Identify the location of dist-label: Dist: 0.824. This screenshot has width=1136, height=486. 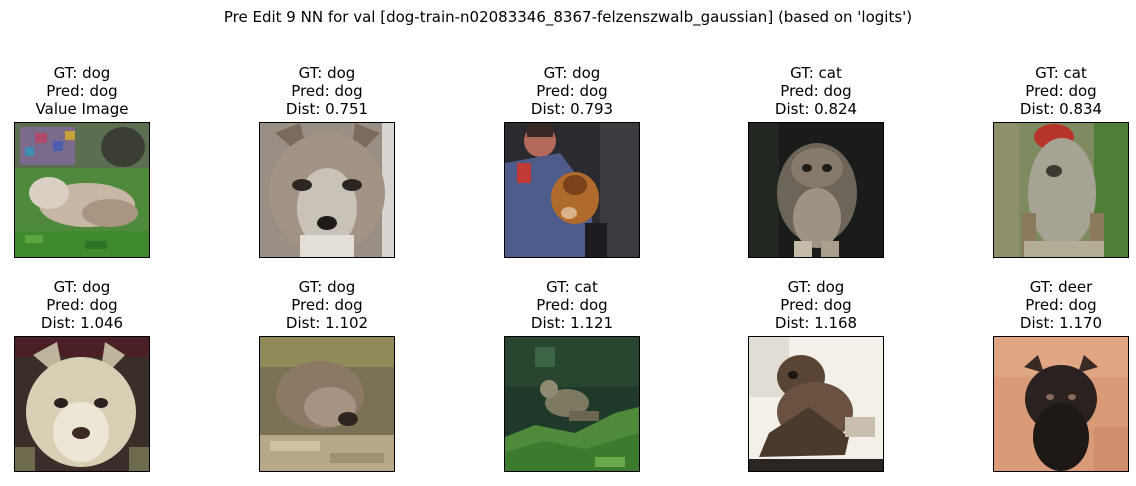
(816, 109).